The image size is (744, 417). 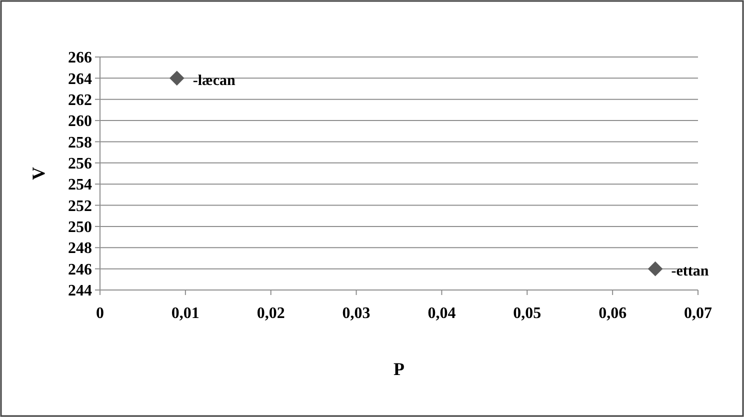 What do you see at coordinates (690, 272) in the screenshot?
I see `annotation: -ettan` at bounding box center [690, 272].